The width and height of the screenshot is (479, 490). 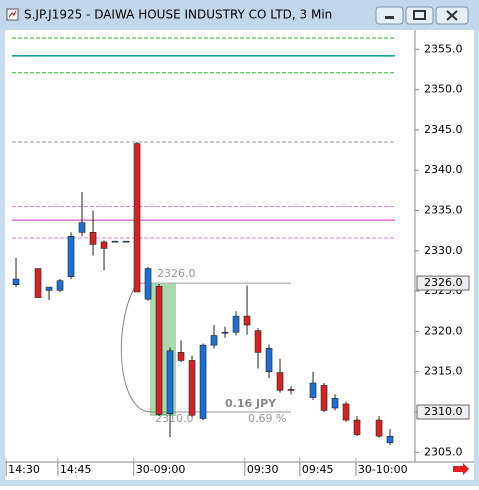 I want to click on restore-icon, so click(x=419, y=15).